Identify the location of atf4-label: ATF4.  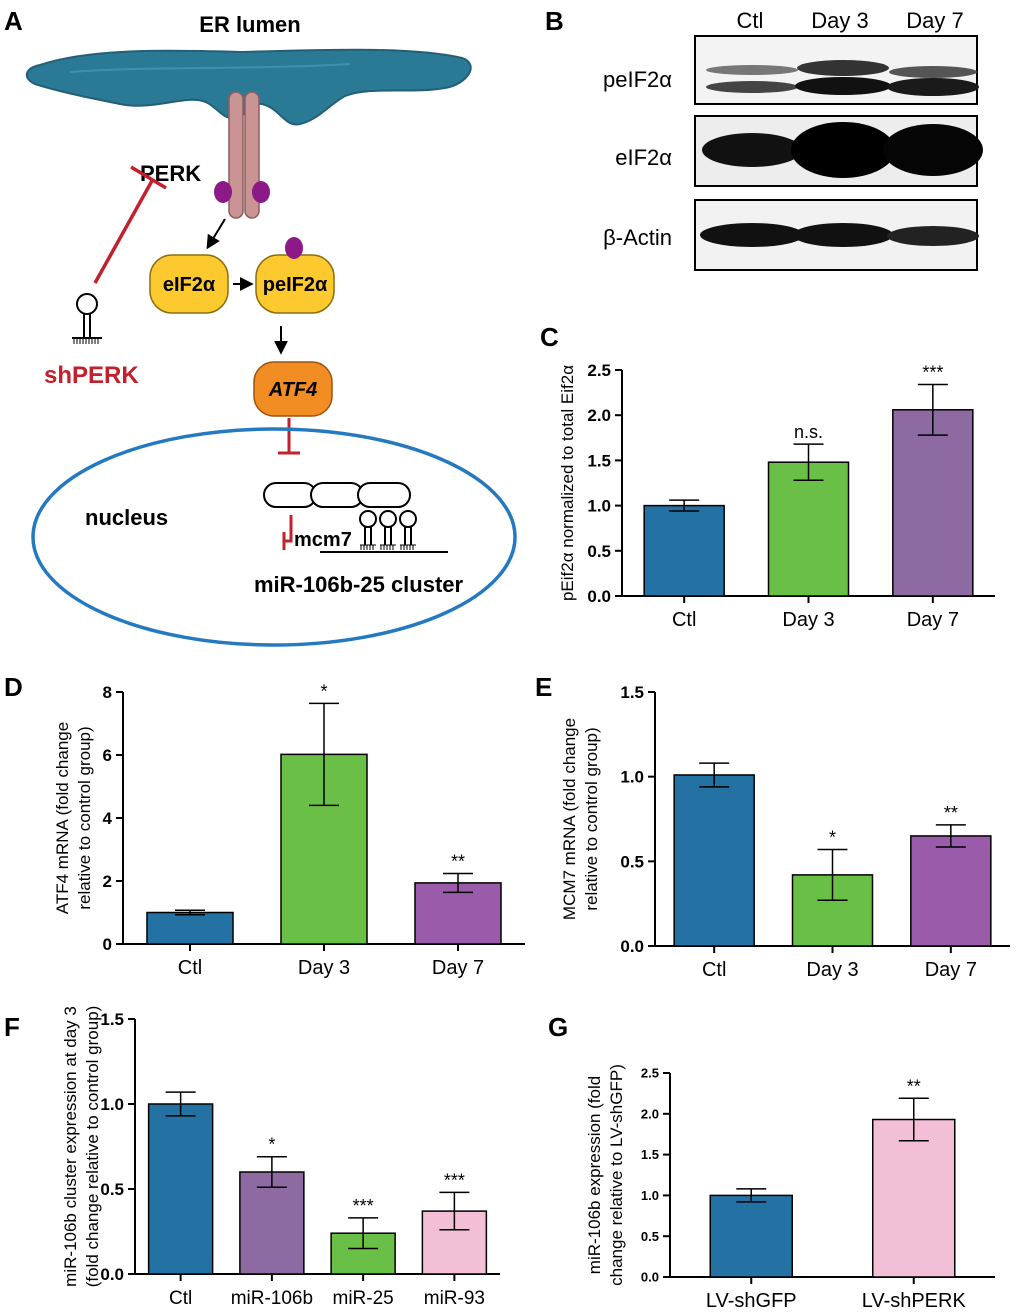
(293, 390).